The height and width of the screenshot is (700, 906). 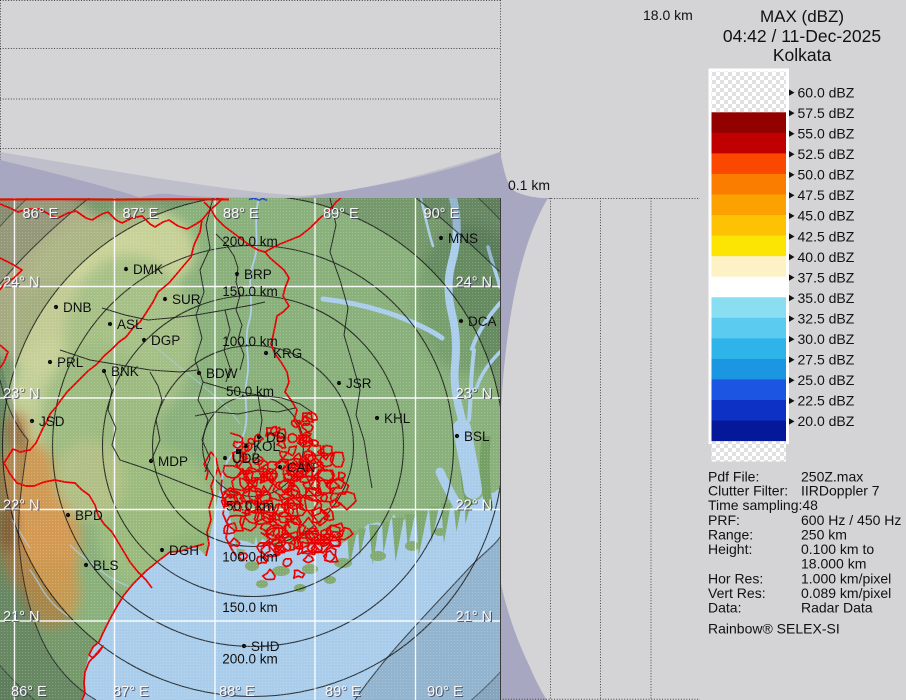 What do you see at coordinates (826, 318) in the screenshot?
I see `svg-text: 32.5 dBZ` at bounding box center [826, 318].